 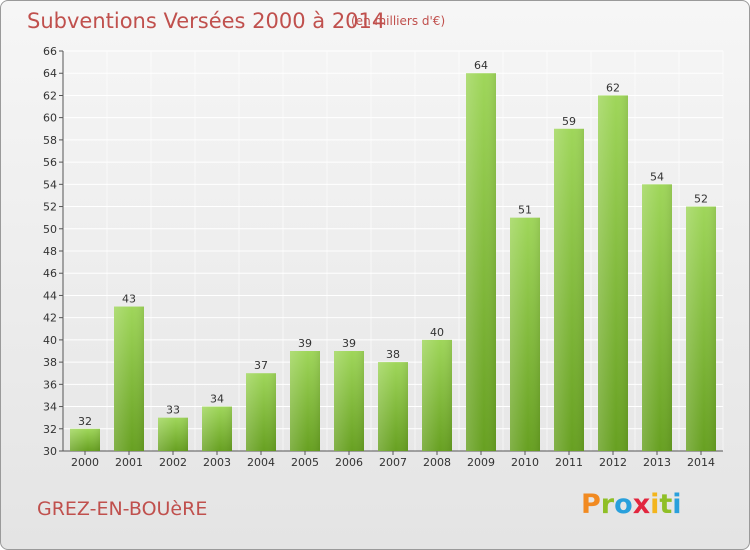 What do you see at coordinates (129, 299) in the screenshot?
I see `bar-value-label: 43` at bounding box center [129, 299].